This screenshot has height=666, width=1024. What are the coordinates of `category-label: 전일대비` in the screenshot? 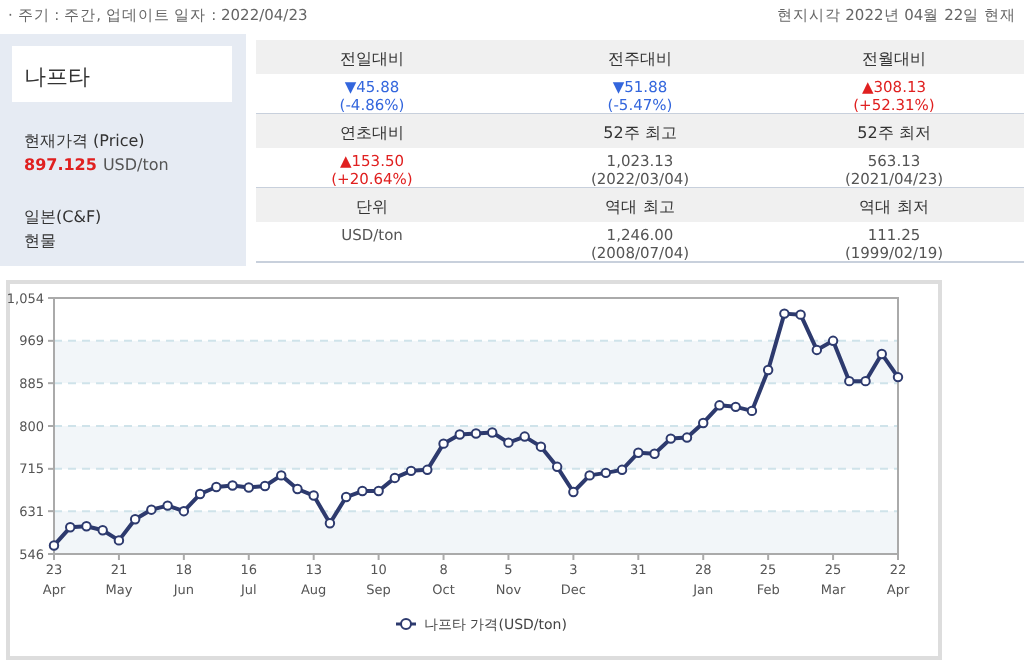 It's located at (372, 59).